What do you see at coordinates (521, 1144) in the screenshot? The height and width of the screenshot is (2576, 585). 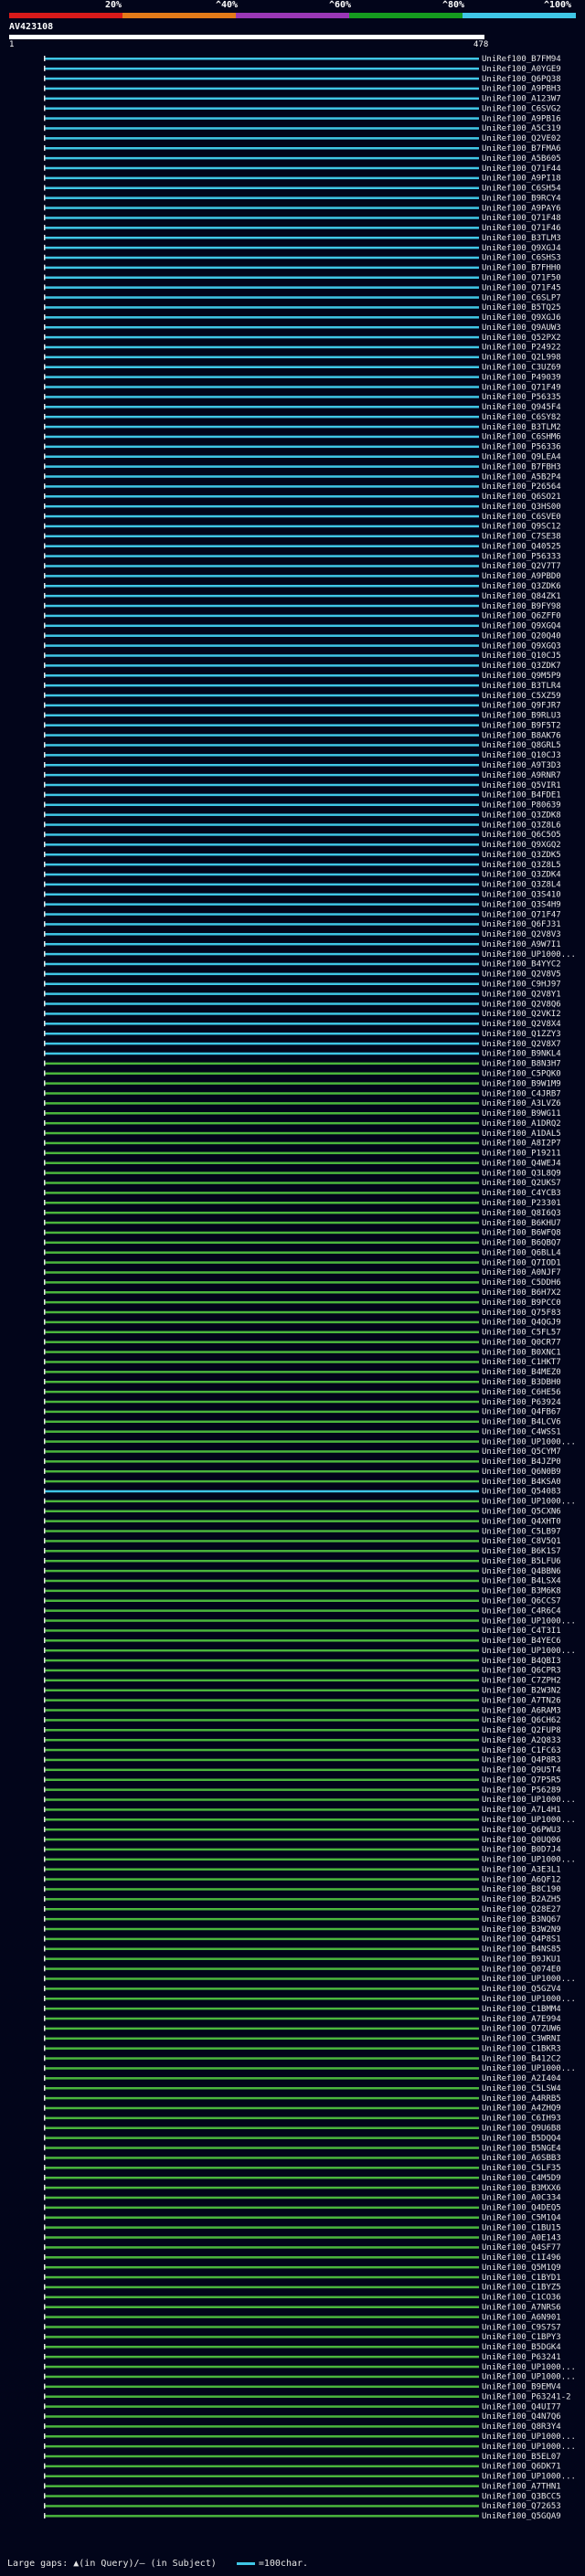 I see `hit-label: UniRef100_A8I2P7` at bounding box center [521, 1144].